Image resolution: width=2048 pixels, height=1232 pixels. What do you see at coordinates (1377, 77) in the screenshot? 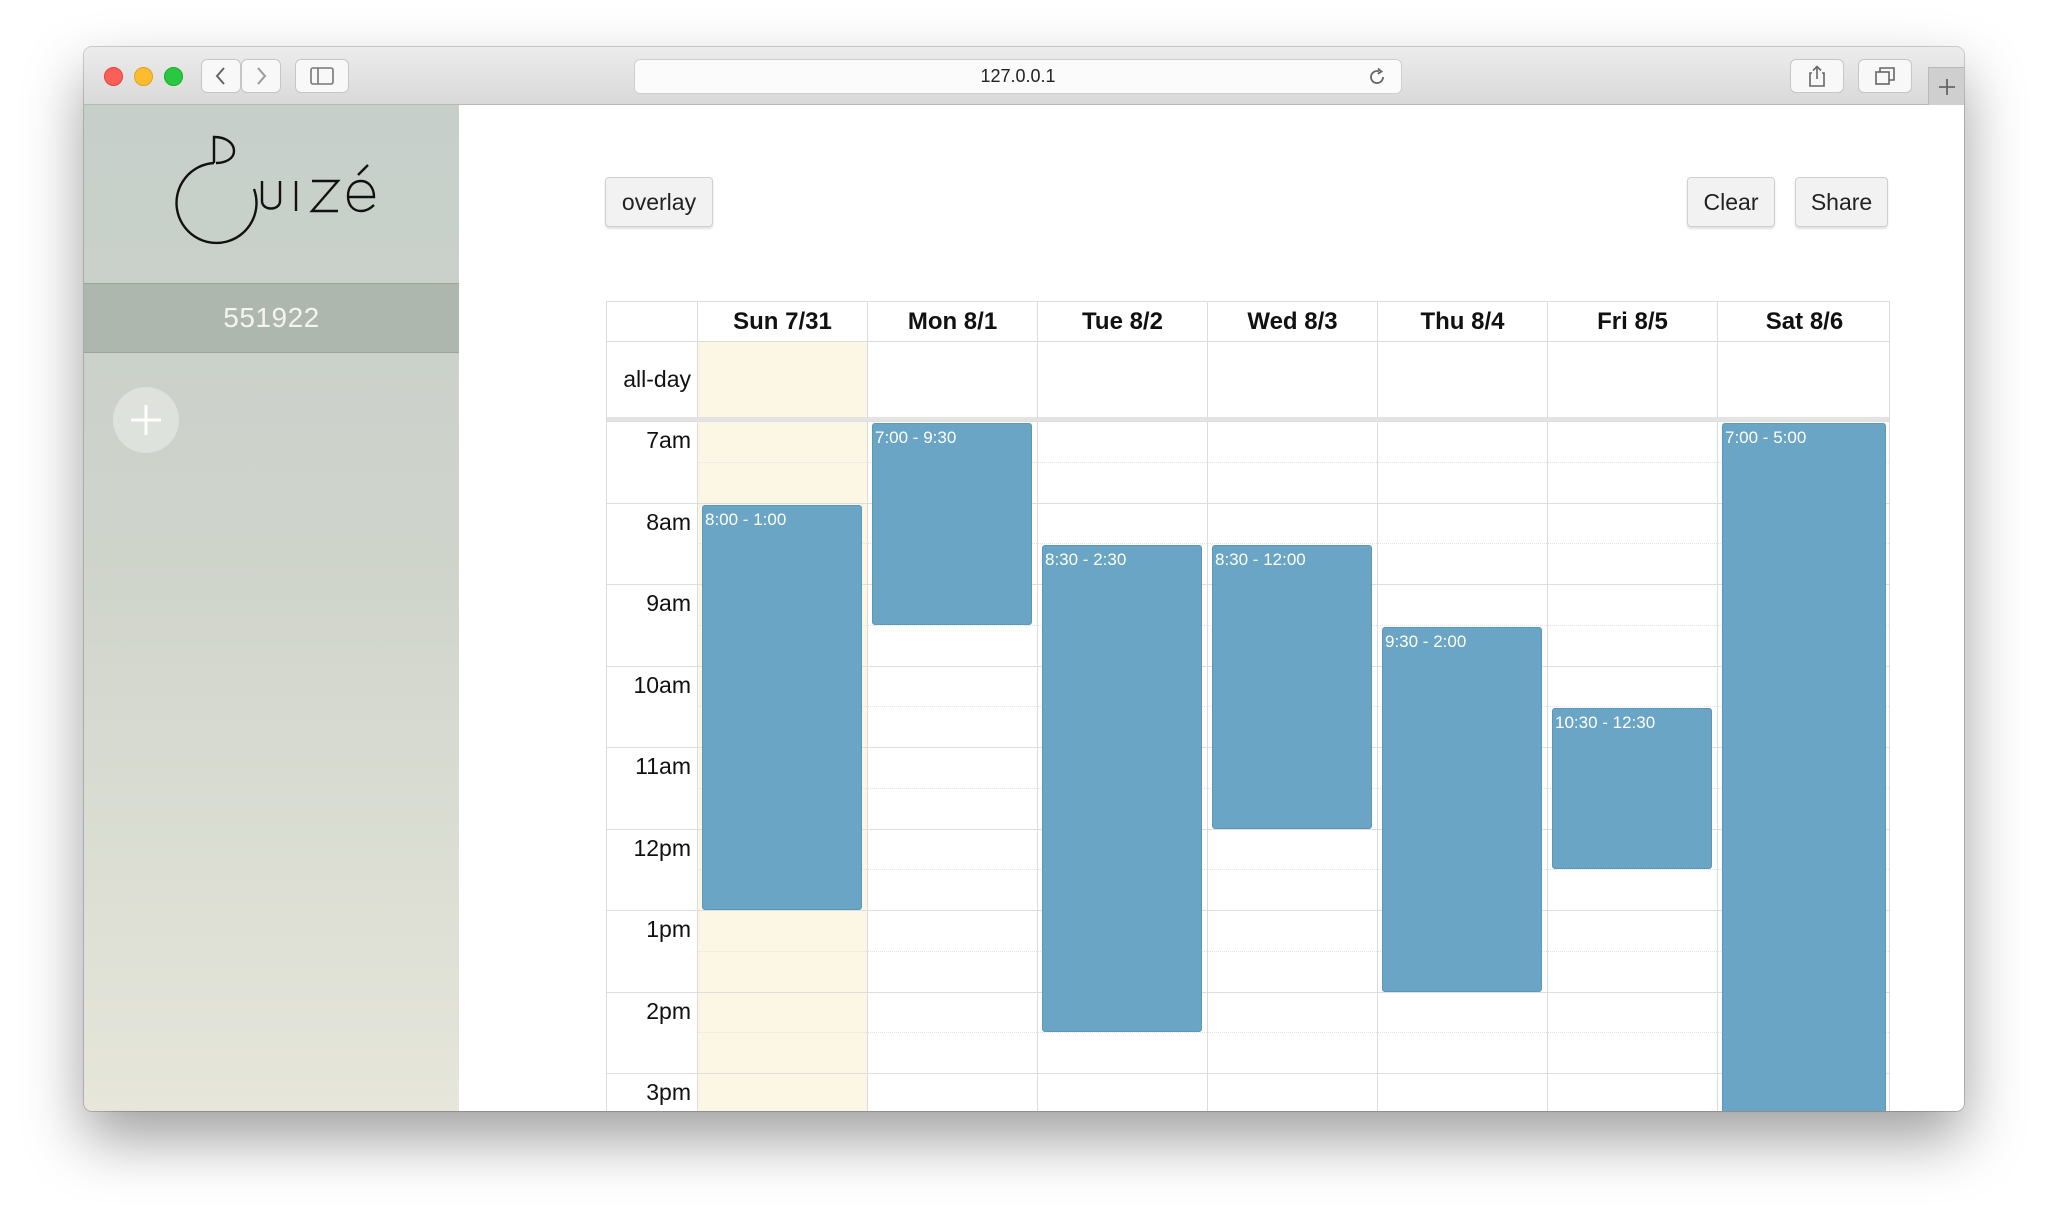
I see `reload-icon` at bounding box center [1377, 77].